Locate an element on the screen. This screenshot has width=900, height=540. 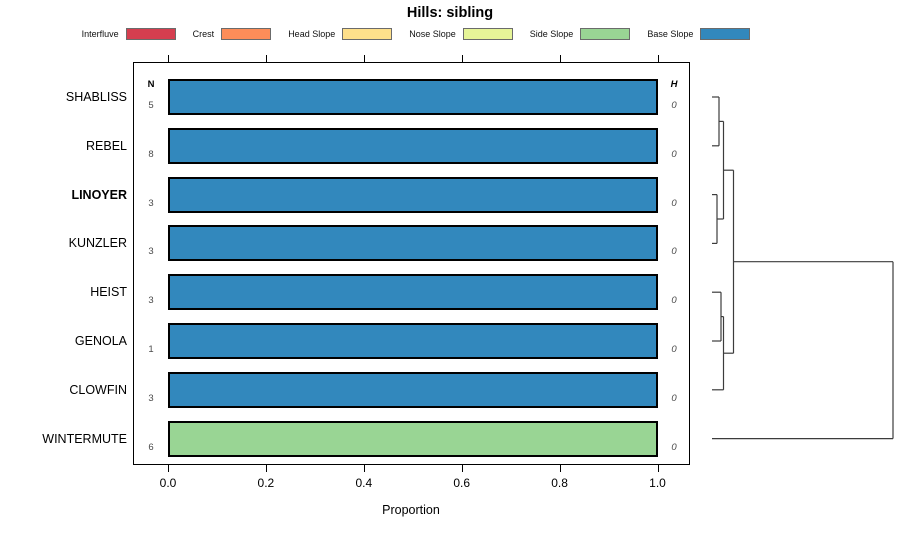
x-tick-label: 0.2 is located at coordinates (266, 483).